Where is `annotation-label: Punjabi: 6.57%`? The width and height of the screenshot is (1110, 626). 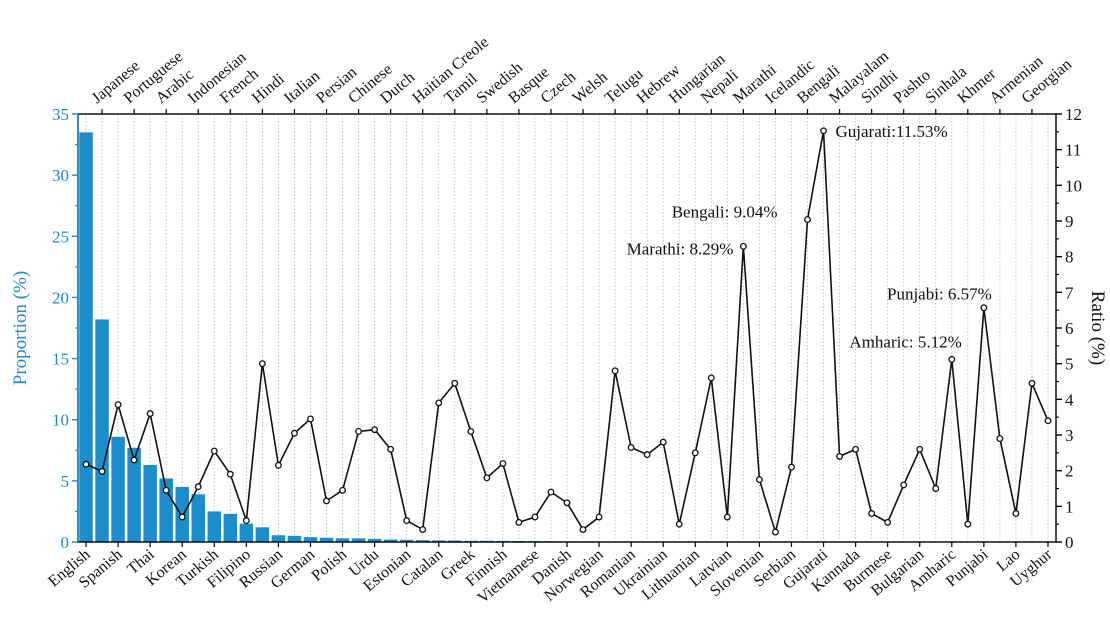
annotation-label: Punjabi: 6.57% is located at coordinates (939, 294).